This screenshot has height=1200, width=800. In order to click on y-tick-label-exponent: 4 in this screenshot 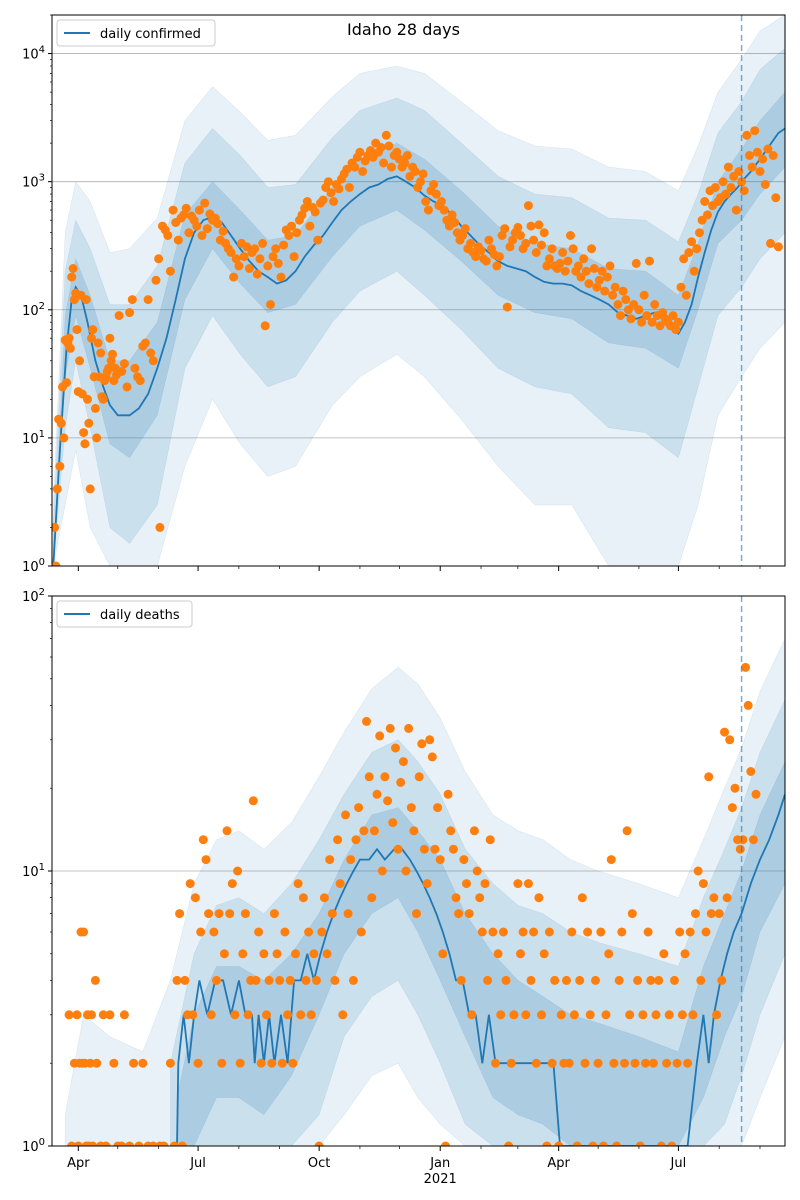, I will do `click(42, 50)`.